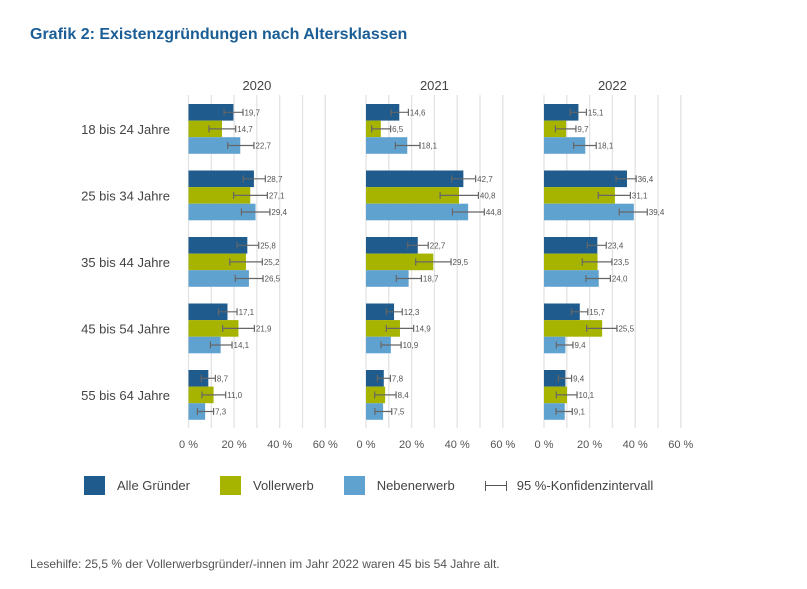  What do you see at coordinates (275, 179) in the screenshot?
I see `data-label: 28,7` at bounding box center [275, 179].